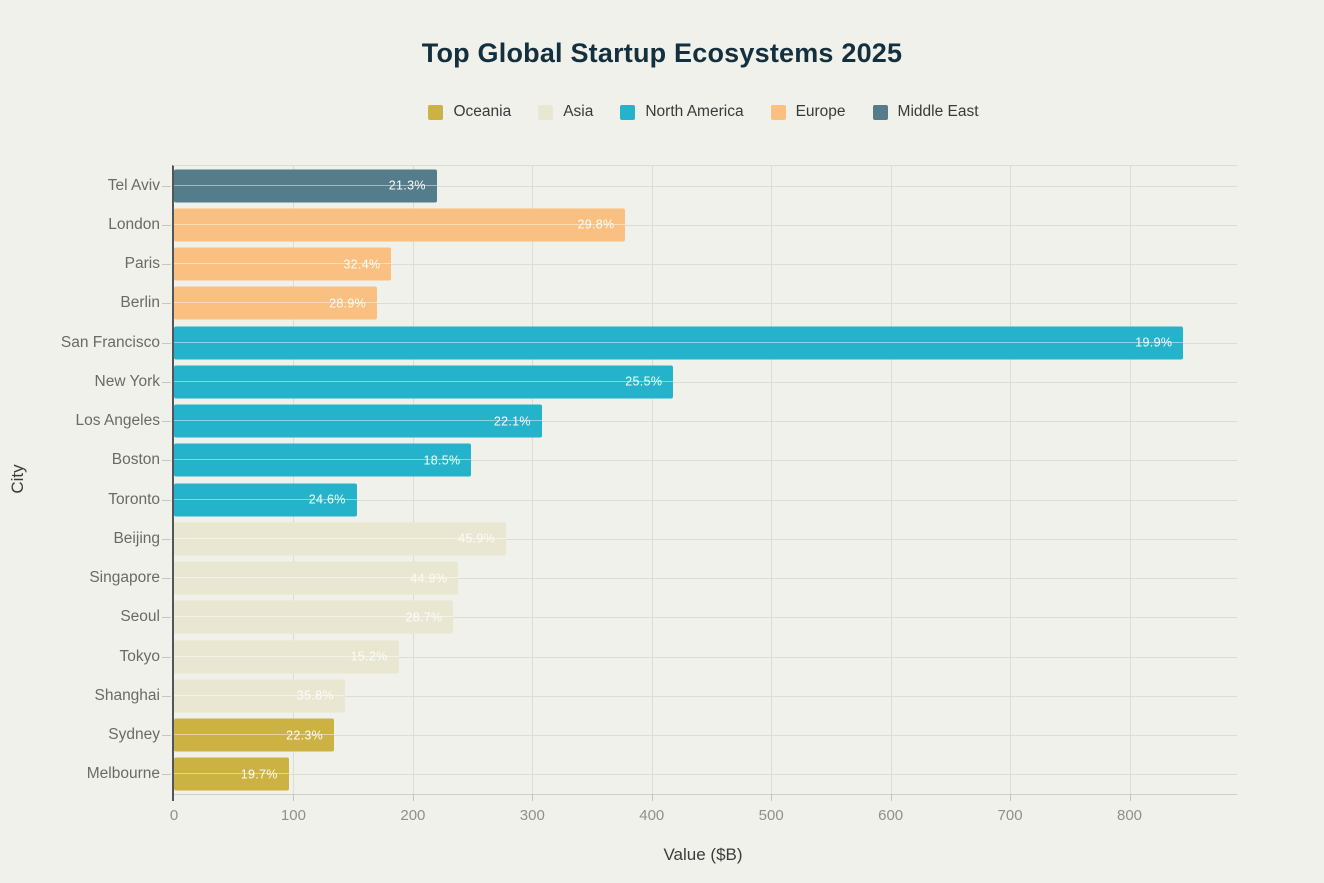 The width and height of the screenshot is (1324, 883). What do you see at coordinates (1129, 815) in the screenshot?
I see `x-tick-label-800: 800` at bounding box center [1129, 815].